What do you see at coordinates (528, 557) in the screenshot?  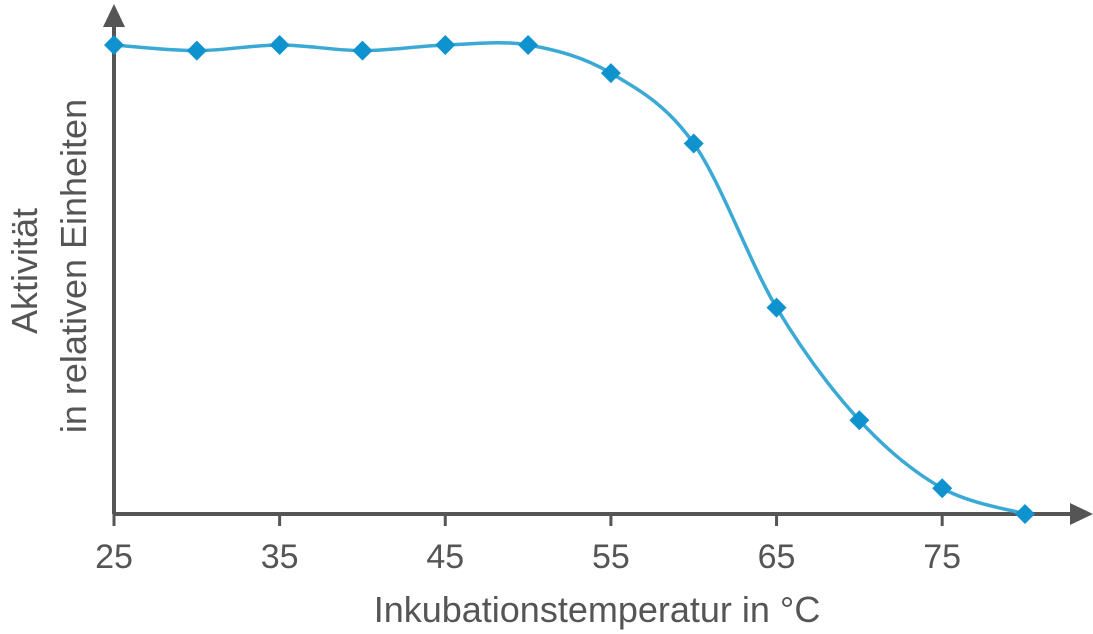 I see `x-tick-labels: 25 35 45 55 65 75` at bounding box center [528, 557].